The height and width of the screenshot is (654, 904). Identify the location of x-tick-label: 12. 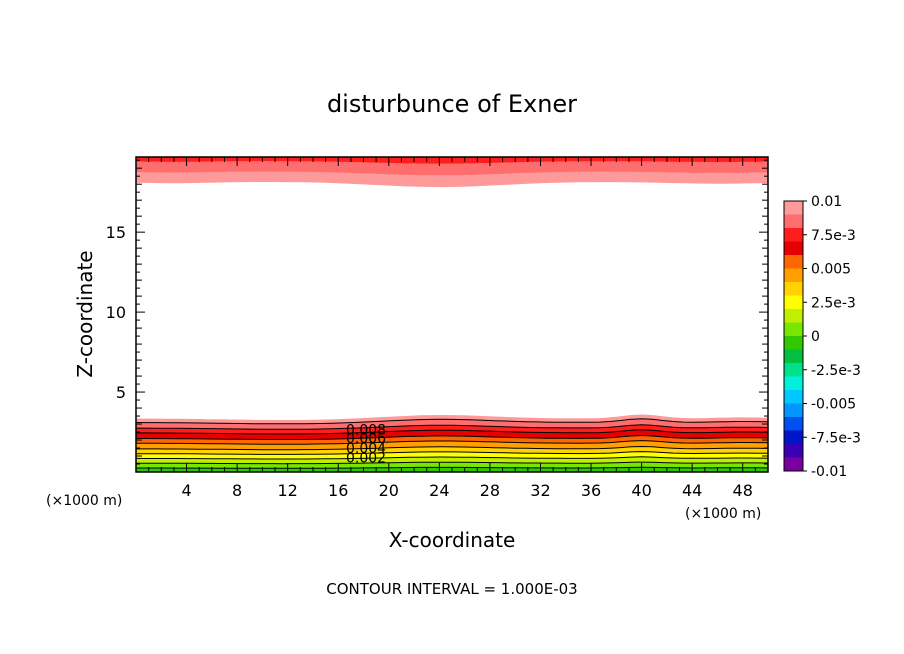
(288, 490).